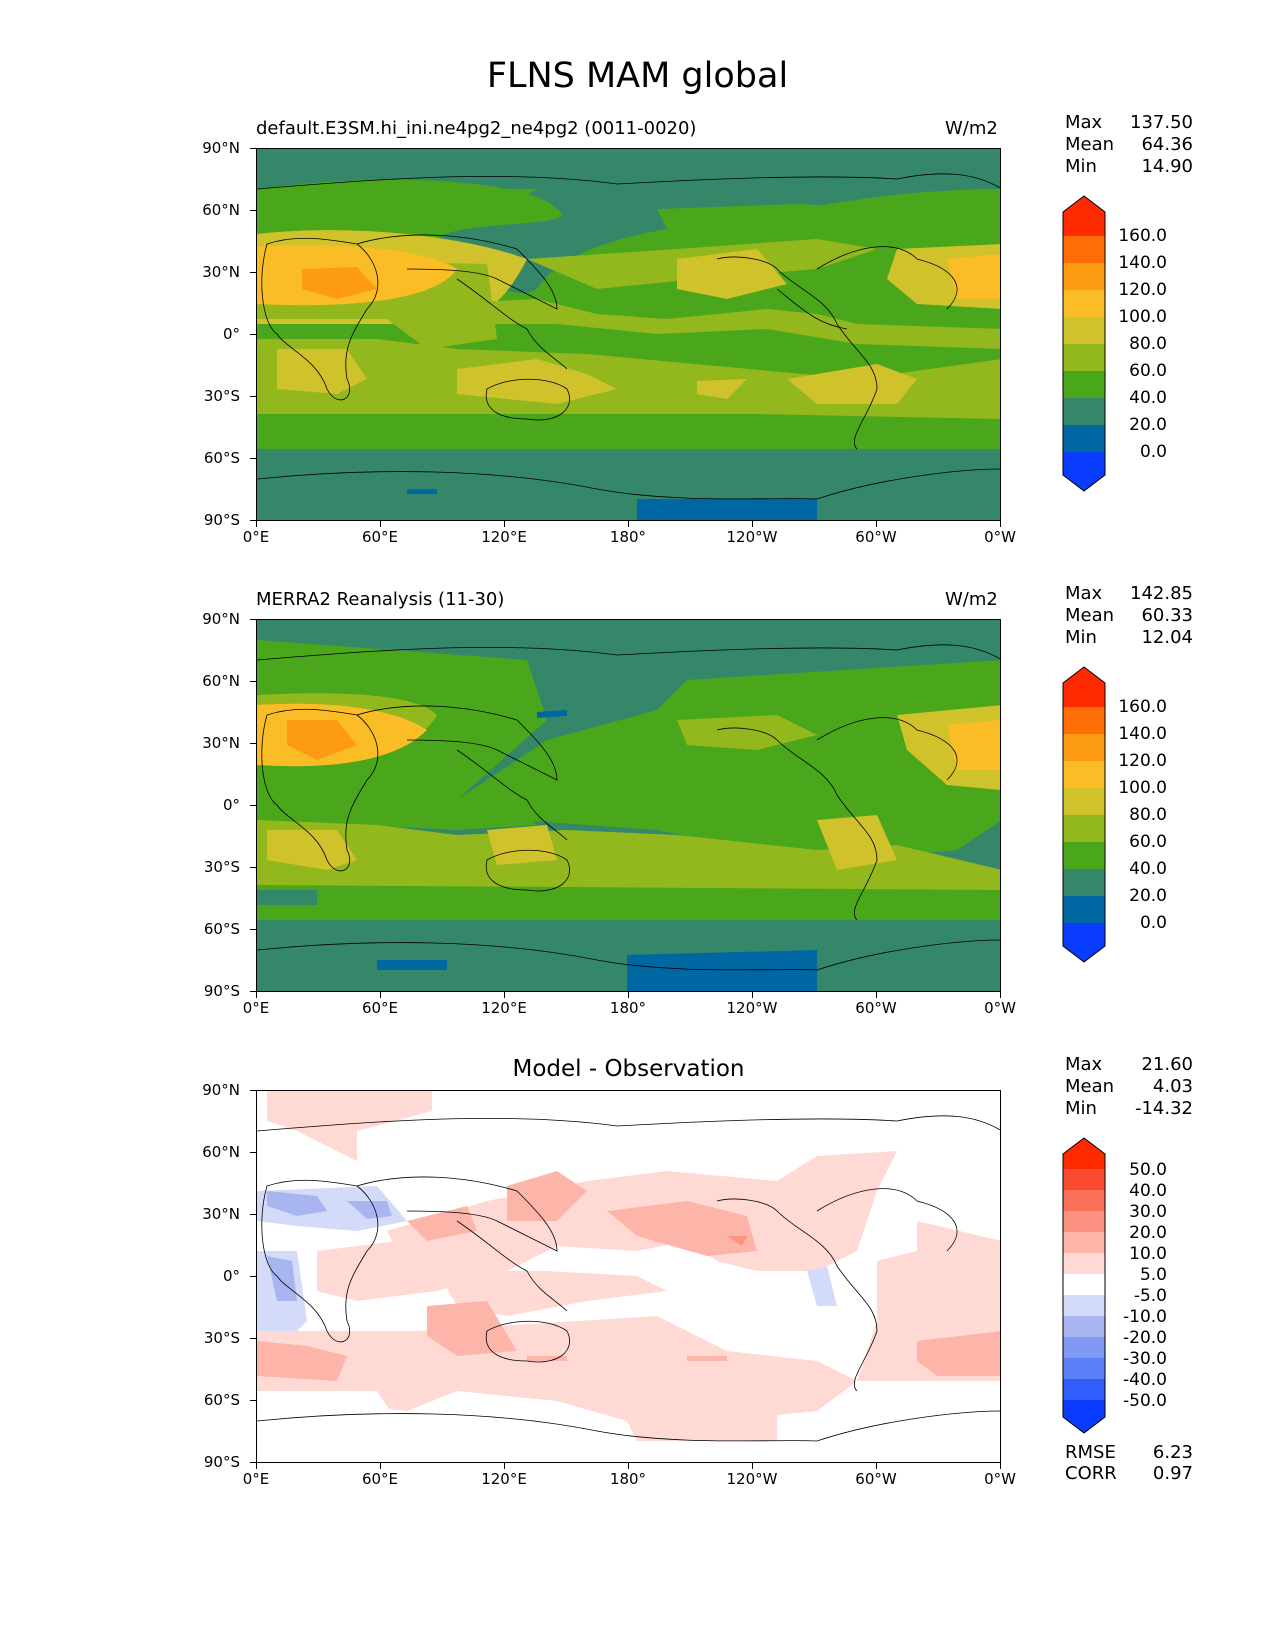  Describe the element at coordinates (1148, 344) in the screenshot. I see `model-cbar-label: 80.0` at that location.